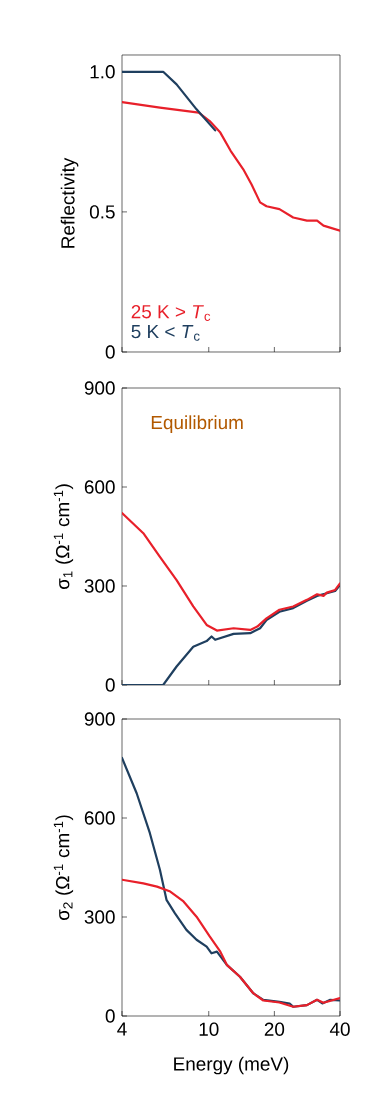 The width and height of the screenshot is (367, 1098). What do you see at coordinates (171, 312) in the screenshot?
I see `text: 25 K > T$_{c}$` at bounding box center [171, 312].